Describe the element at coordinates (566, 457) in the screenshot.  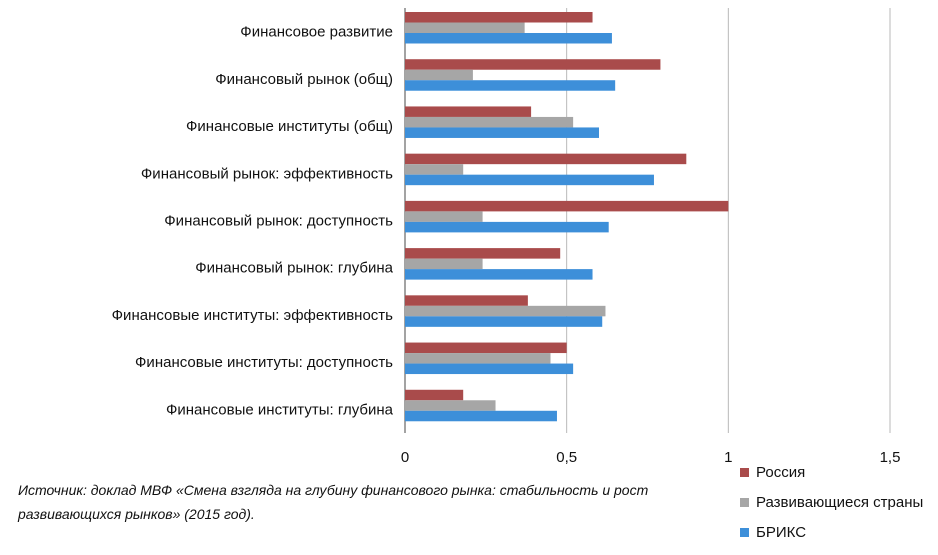
I see `x-tick-label-1: 0,5` at that location.